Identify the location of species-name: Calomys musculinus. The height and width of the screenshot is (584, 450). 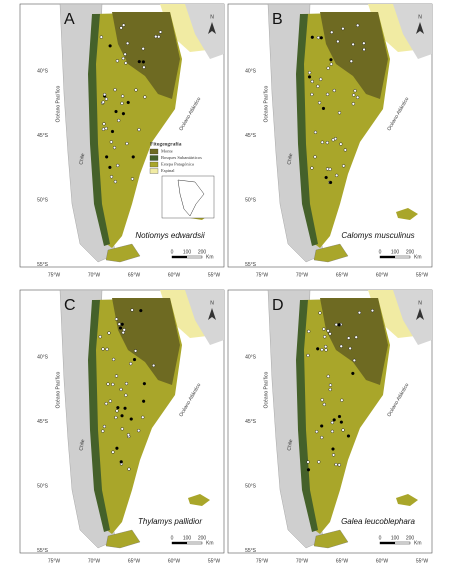
(377, 235).